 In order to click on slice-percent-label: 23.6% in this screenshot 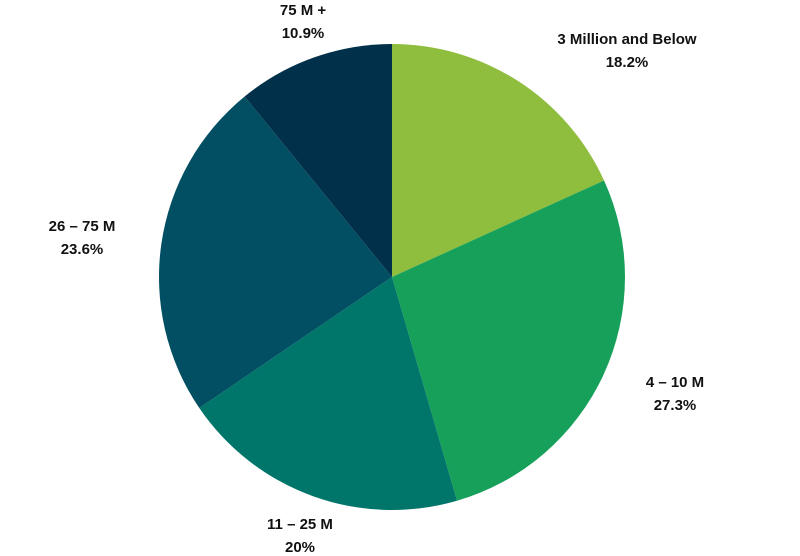, I will do `click(82, 249)`.